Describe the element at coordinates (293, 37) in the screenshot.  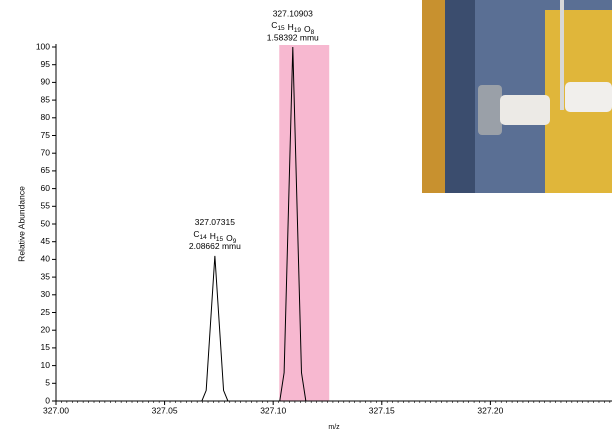
I see `peak-error-label: 1.58392 mmu` at that location.